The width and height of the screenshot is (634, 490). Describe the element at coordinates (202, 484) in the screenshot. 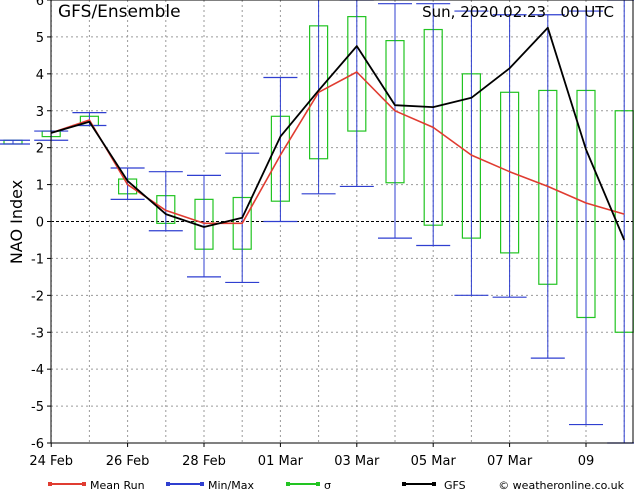

I see `legend-marker-minmax-end` at that location.